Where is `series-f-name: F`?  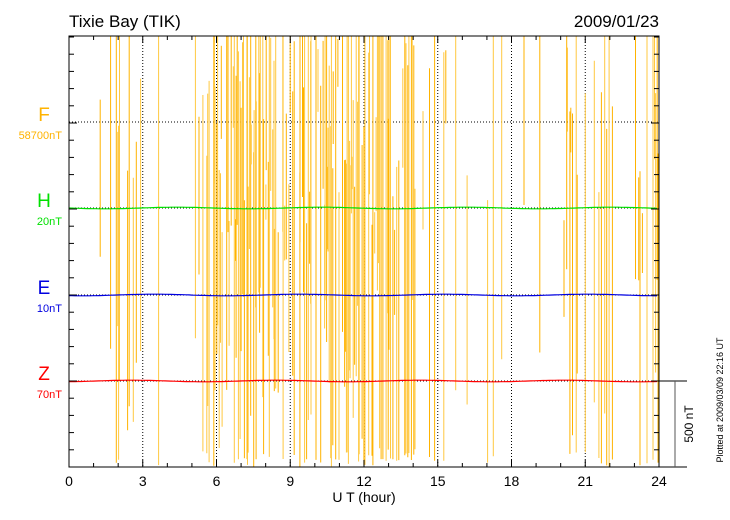 series-f-name: F is located at coordinates (44, 115).